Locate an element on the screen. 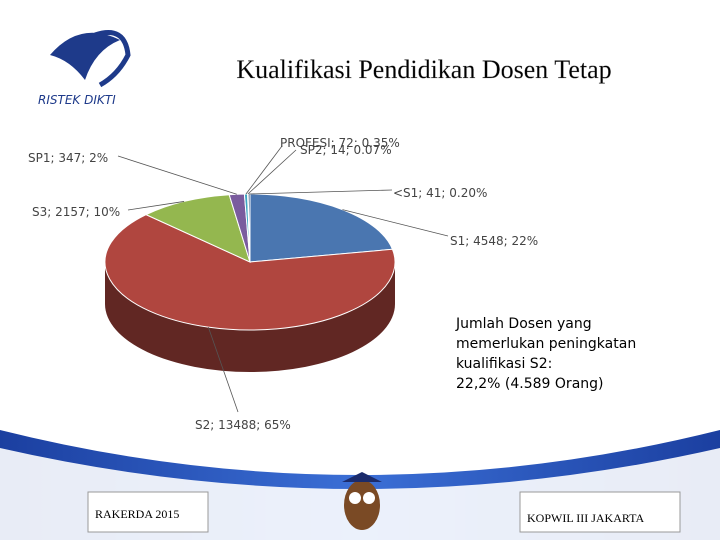 The image size is (720, 540). data-label: SP1; 347; 2% is located at coordinates (68, 158).